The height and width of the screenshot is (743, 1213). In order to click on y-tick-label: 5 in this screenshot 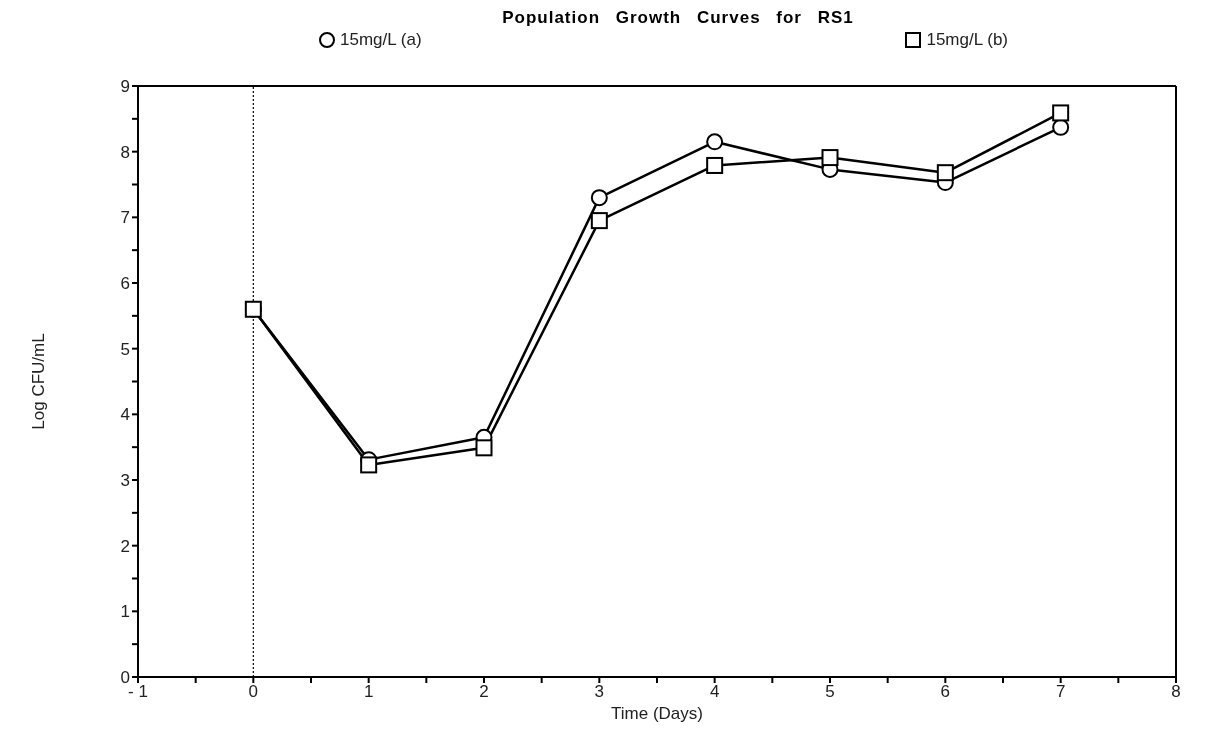, I will do `click(125, 349)`.